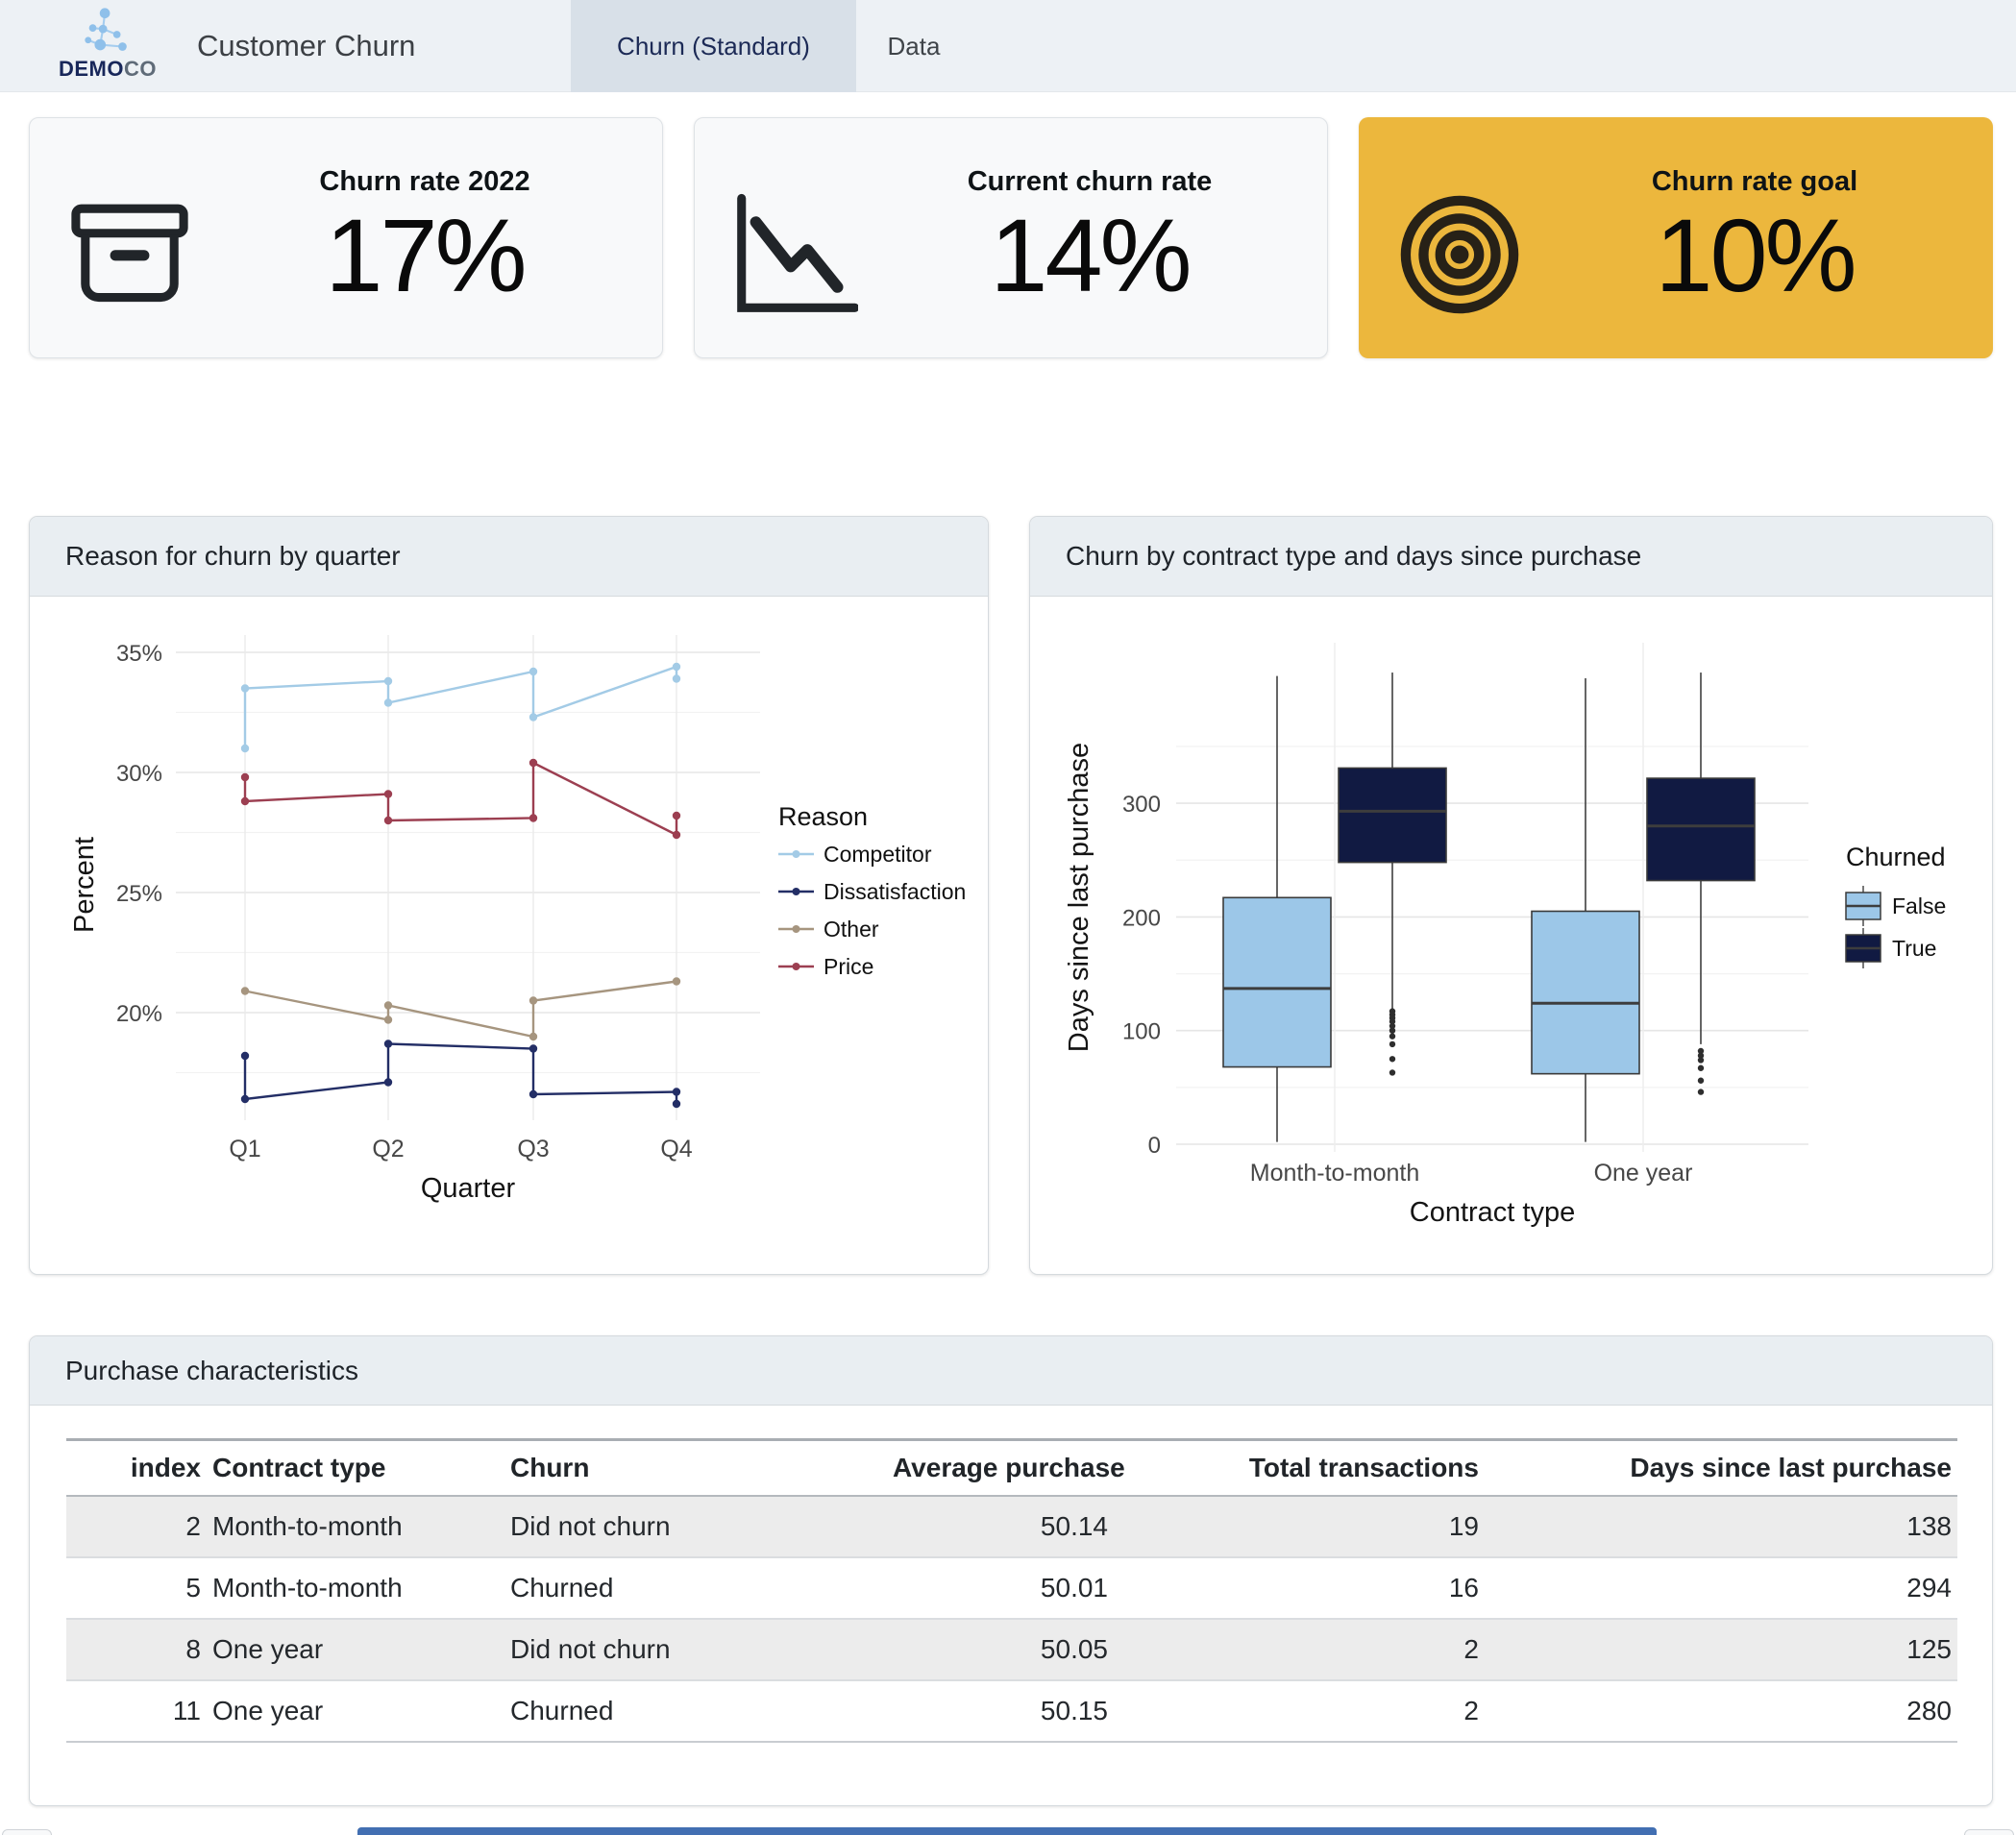 This screenshot has height=1835, width=2016. What do you see at coordinates (1721, 1710) in the screenshot?
I see `table-cell: 280` at bounding box center [1721, 1710].